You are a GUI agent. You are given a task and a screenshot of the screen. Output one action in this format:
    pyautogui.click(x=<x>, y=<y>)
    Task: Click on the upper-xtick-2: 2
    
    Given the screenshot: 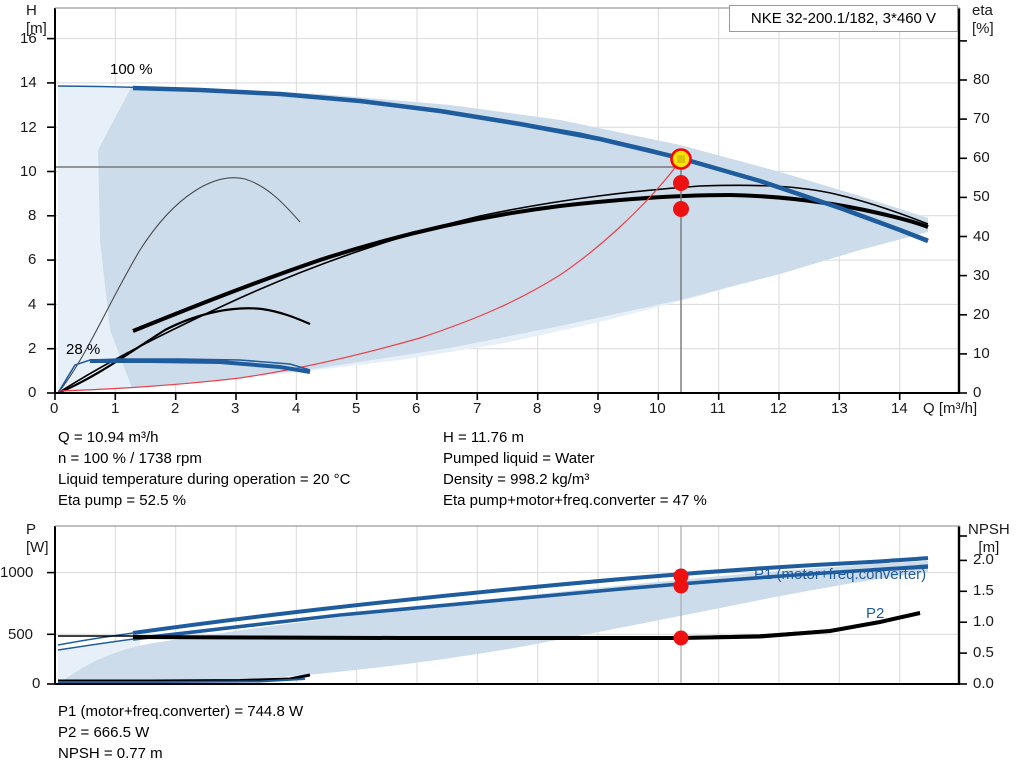 What is the action you would take?
    pyautogui.click(x=175, y=408)
    